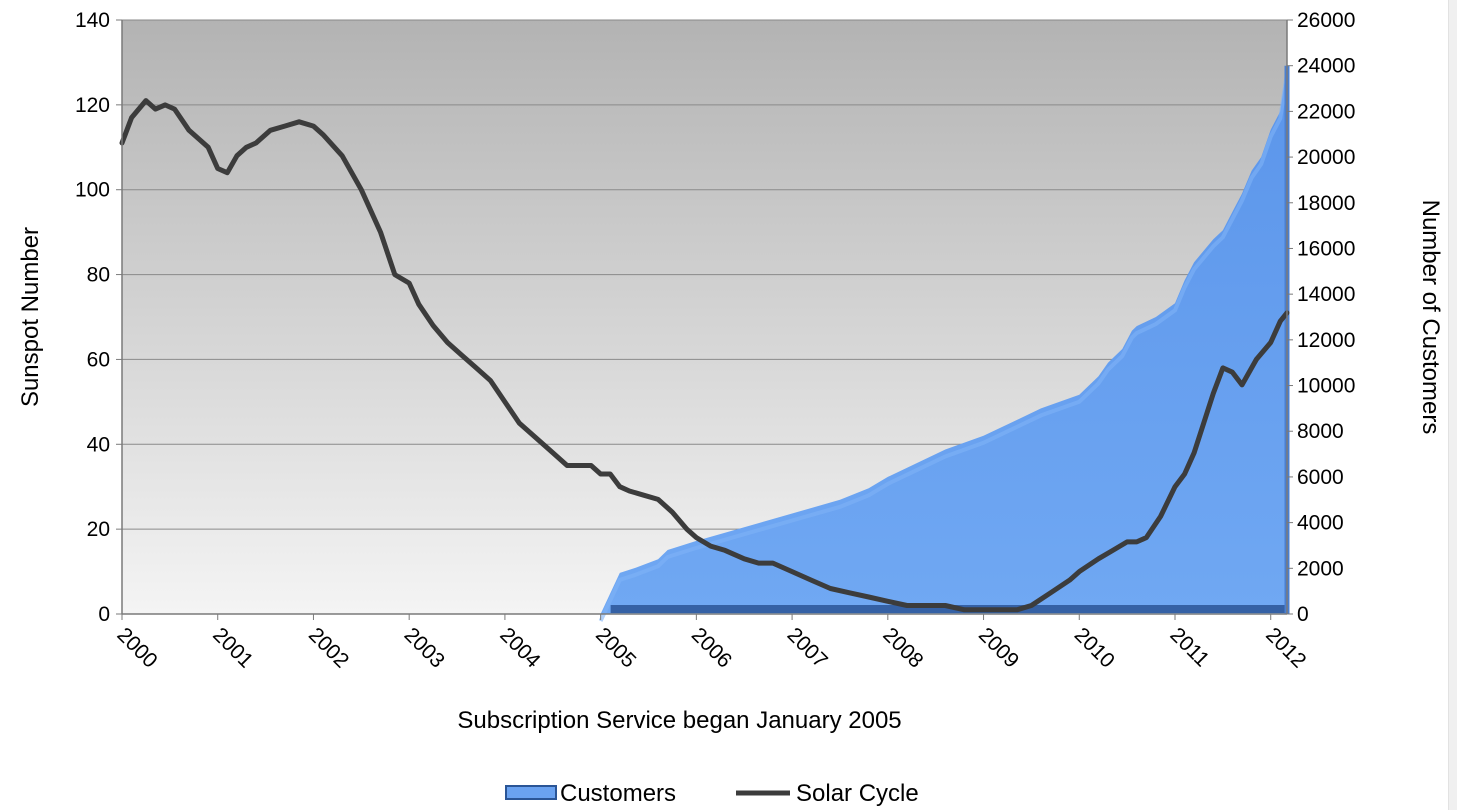 This screenshot has width=1457, height=810. What do you see at coordinates (807, 647) in the screenshot?
I see `x-tick-label: 2007` at bounding box center [807, 647].